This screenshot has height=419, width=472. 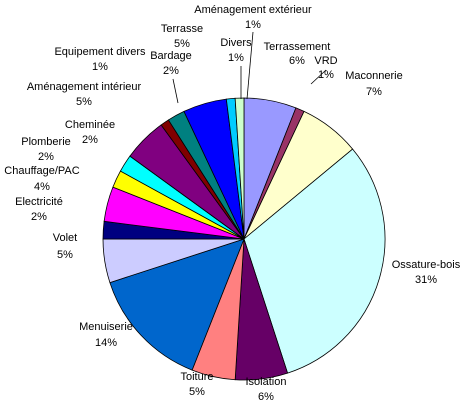 What do you see at coordinates (266, 382) in the screenshot?
I see `slice-label-isolation: Isolation` at bounding box center [266, 382].